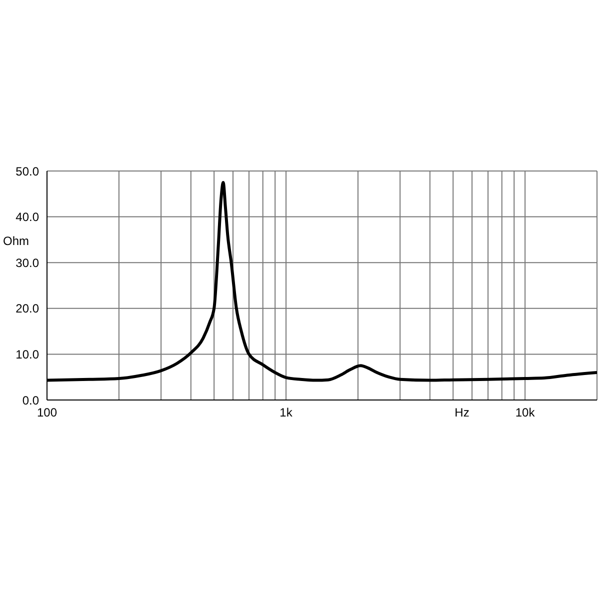  What do you see at coordinates (28, 263) in the screenshot?
I see `y-tick-label: 30.0` at bounding box center [28, 263].